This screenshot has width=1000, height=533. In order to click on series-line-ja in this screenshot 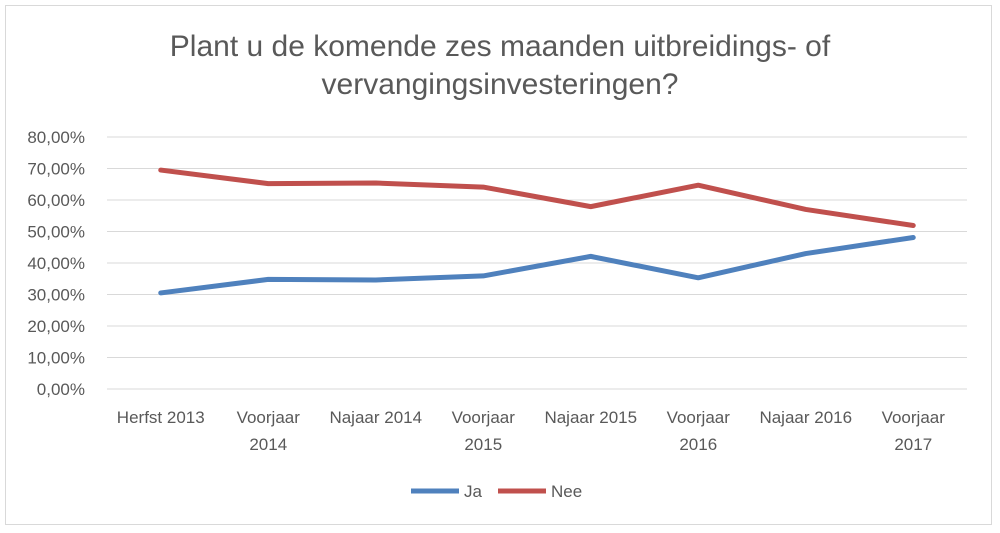, I will do `click(537, 265)`.